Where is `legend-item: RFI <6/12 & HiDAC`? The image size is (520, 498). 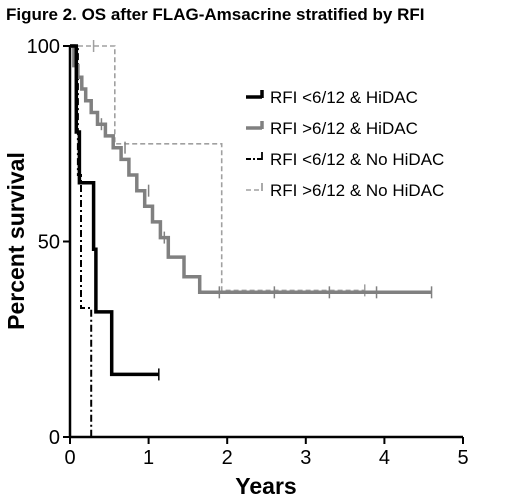 legend-item: RFI <6/12 & HiDAC is located at coordinates (332, 97).